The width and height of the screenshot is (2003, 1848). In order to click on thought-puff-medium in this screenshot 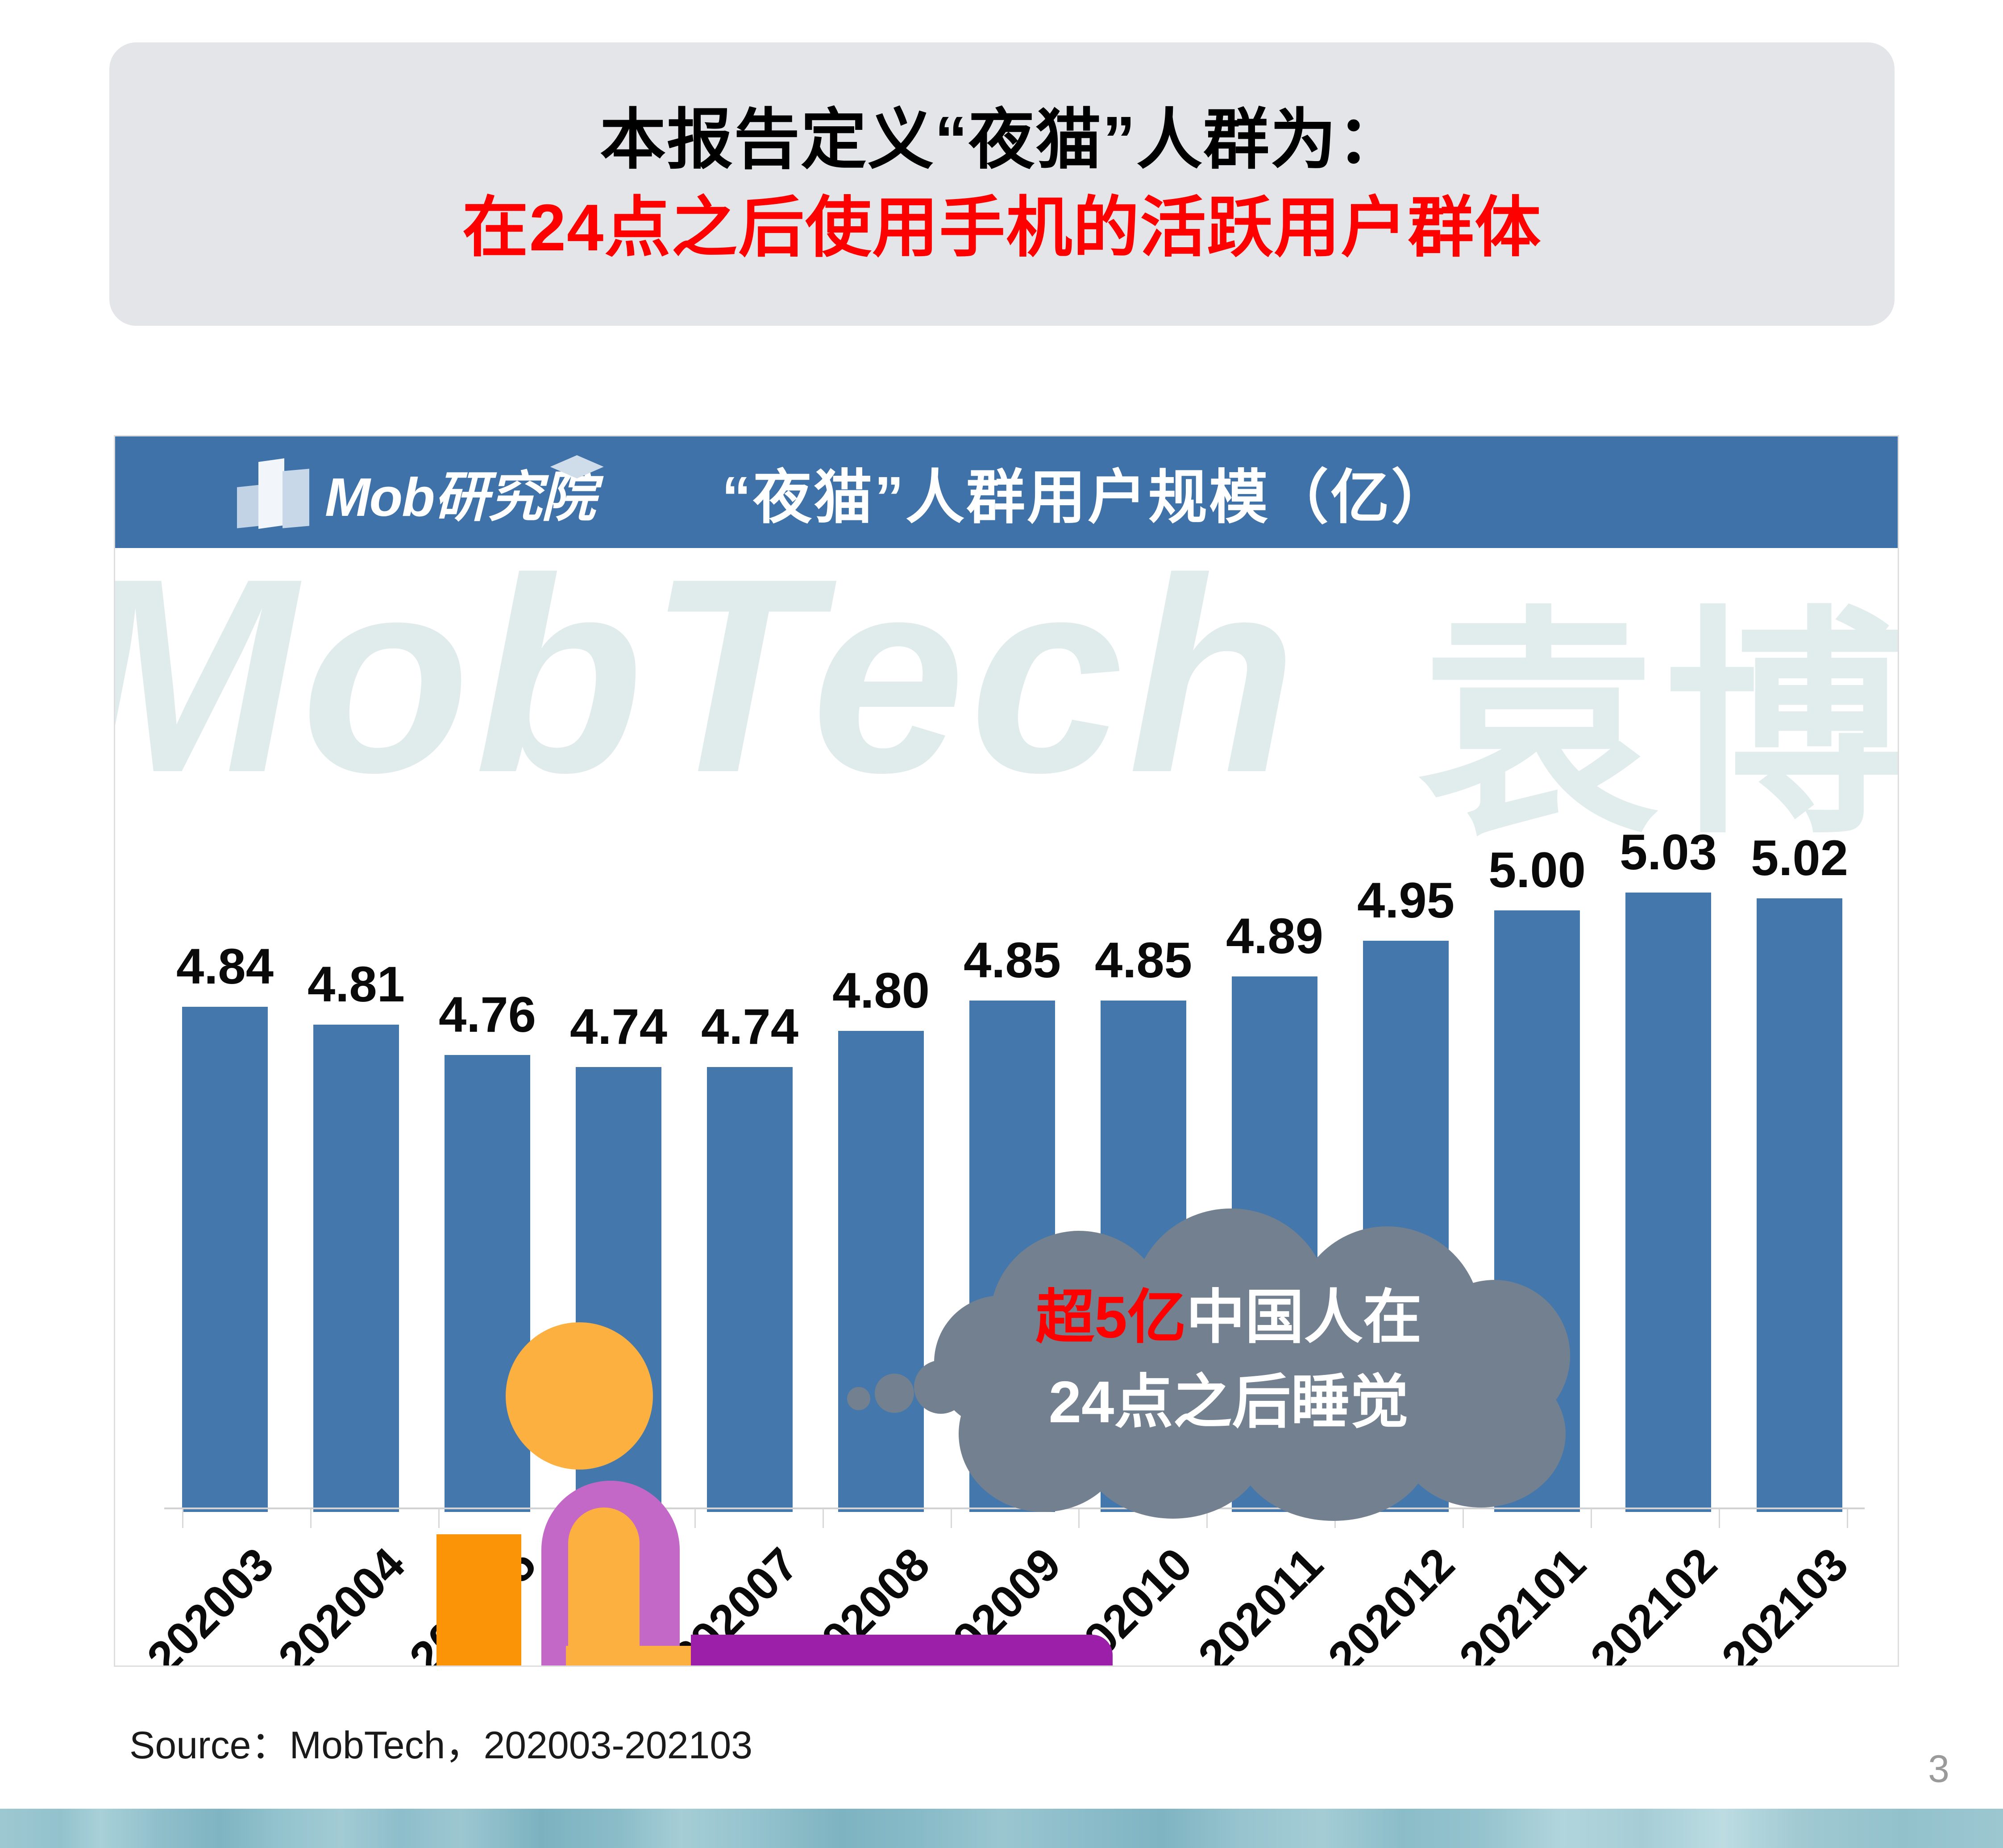, I will do `click(894, 1393)`.